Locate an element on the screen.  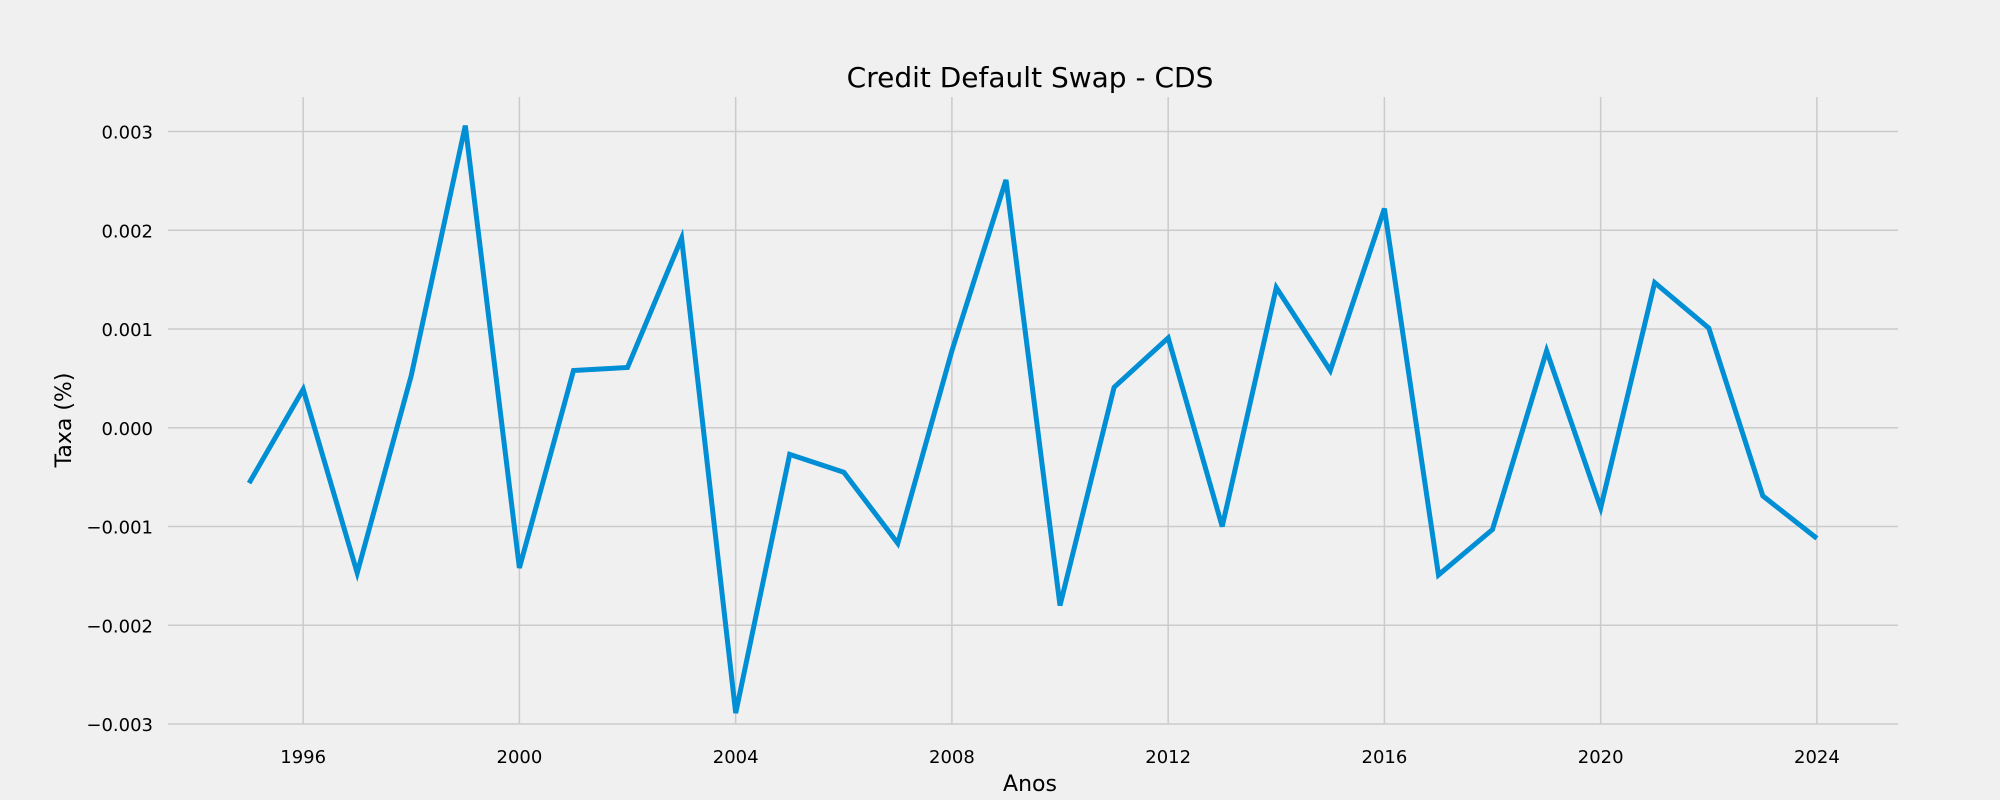
y-axis-label: Taxa (%) is located at coordinates (64, 421).